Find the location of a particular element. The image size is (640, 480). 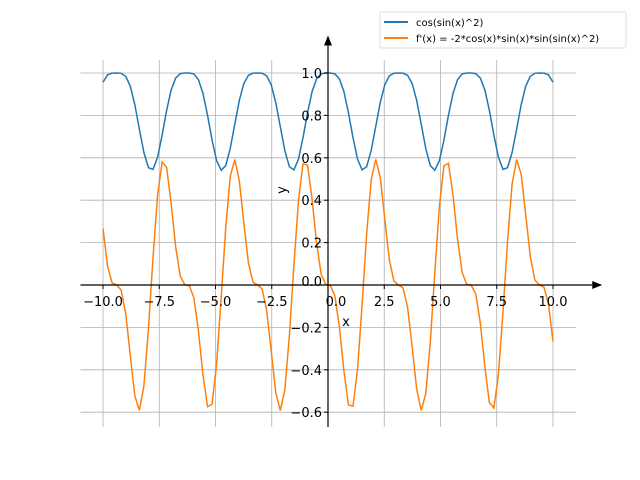

x-axis-label: x is located at coordinates (346, 322).